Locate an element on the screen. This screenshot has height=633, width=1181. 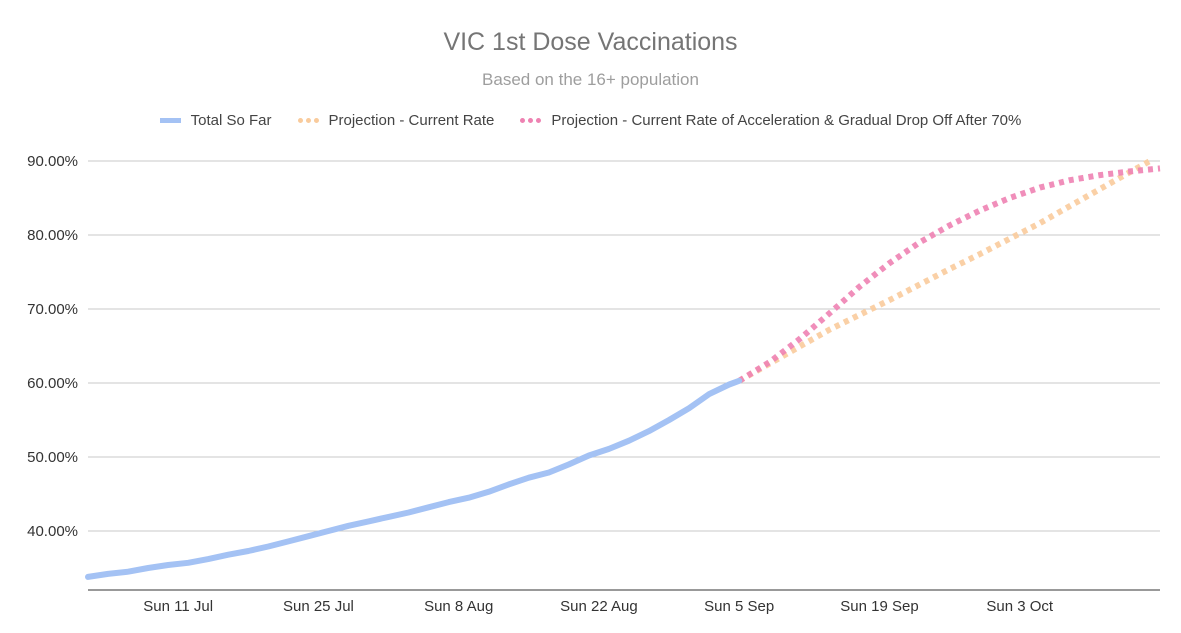
legend-item-projection-current-rate: Projection - Current Rate is located at coordinates (396, 120).